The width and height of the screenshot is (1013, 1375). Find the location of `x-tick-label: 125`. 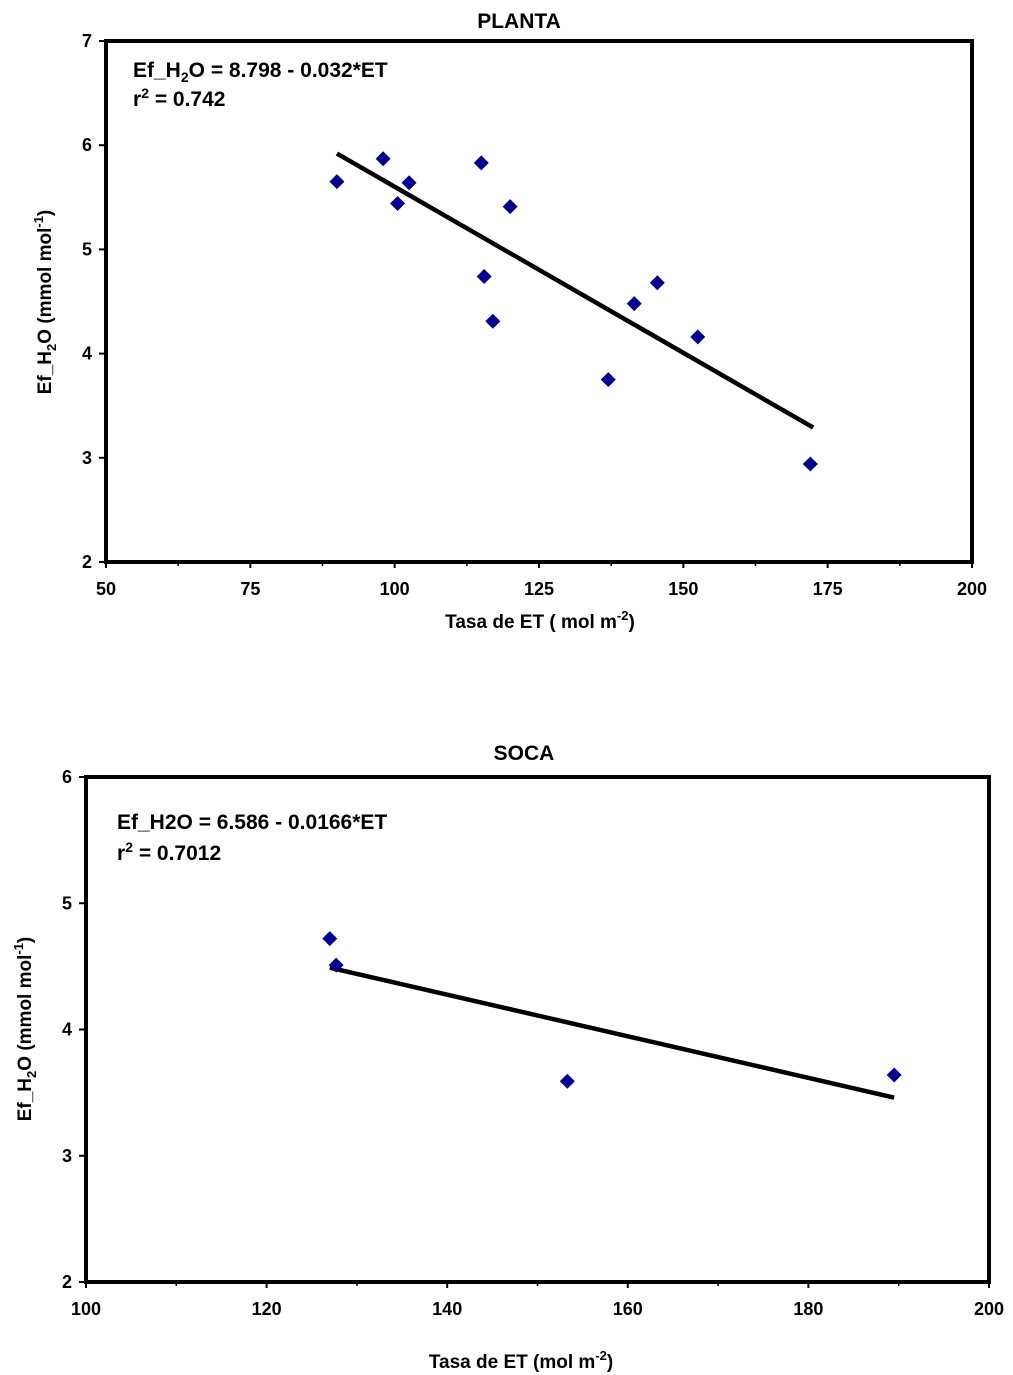

x-tick-label: 125 is located at coordinates (539, 589).